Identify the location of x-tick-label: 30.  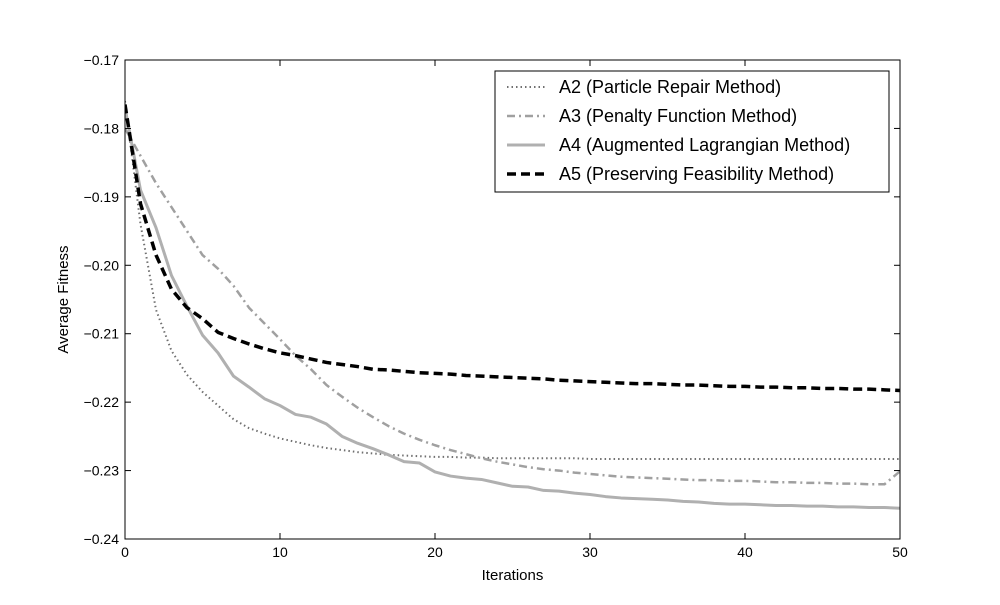
(590, 552).